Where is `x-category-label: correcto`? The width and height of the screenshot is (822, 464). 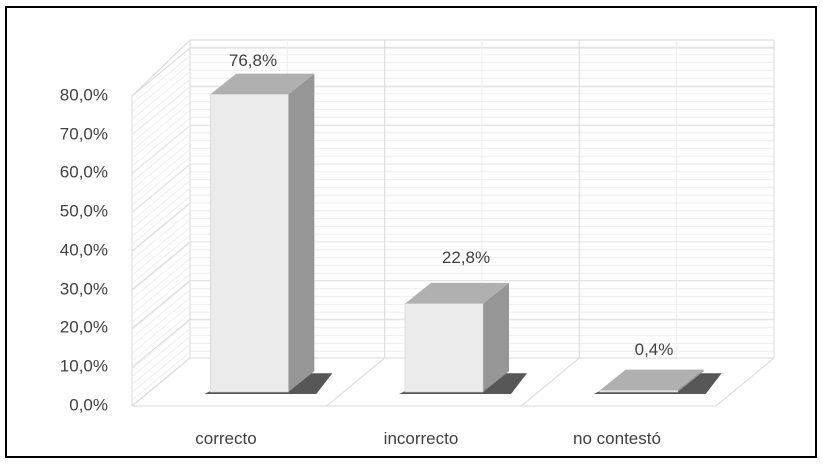 x-category-label: correcto is located at coordinates (225, 438).